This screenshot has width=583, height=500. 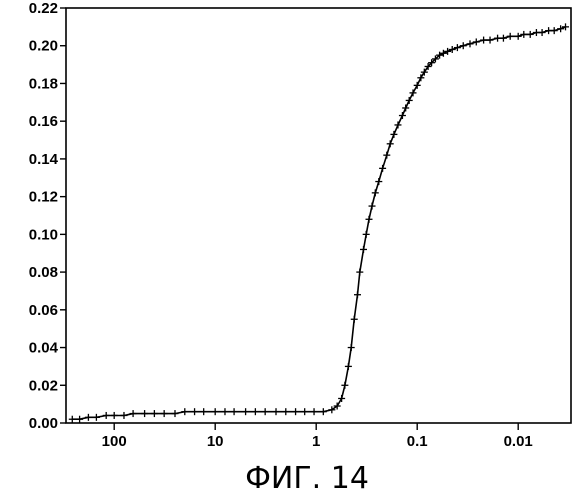 What do you see at coordinates (43, 197) in the screenshot?
I see `y-tick-label: 0.12` at bounding box center [43, 197].